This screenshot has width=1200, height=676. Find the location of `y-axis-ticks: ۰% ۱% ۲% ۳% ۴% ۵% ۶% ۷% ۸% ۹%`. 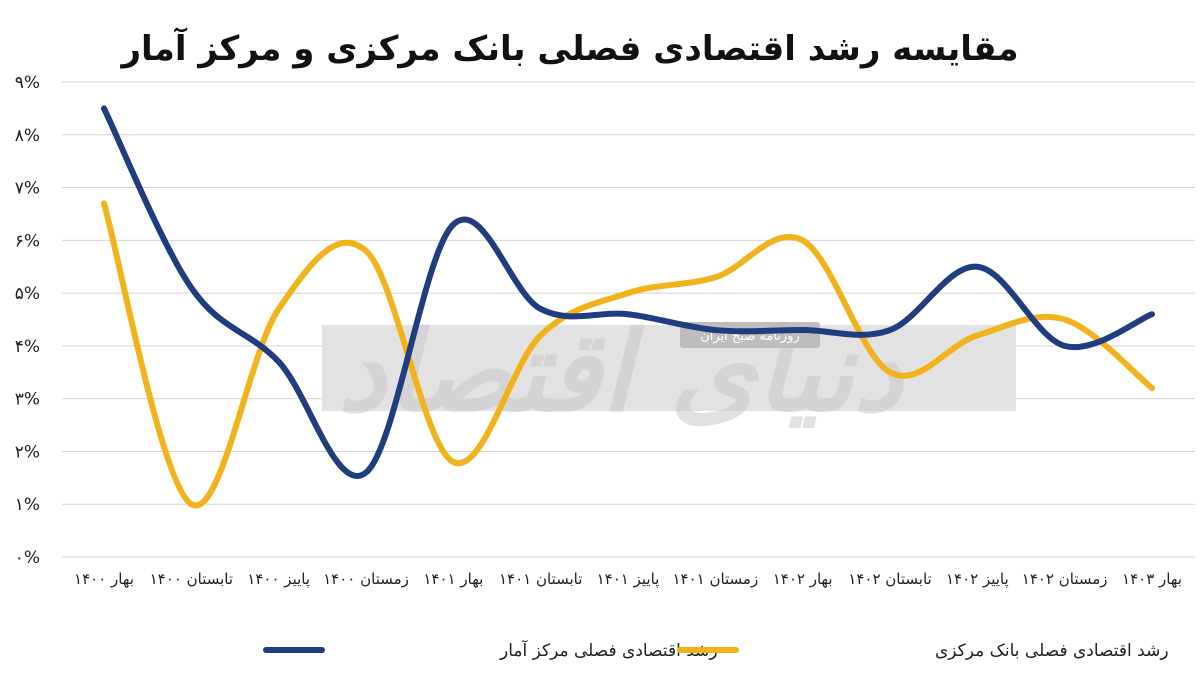

y-axis-ticks: ۰% ۱% ۲% ۳% ۴% ۵% ۶% ۷% ۸% ۹% is located at coordinates (27, 320).